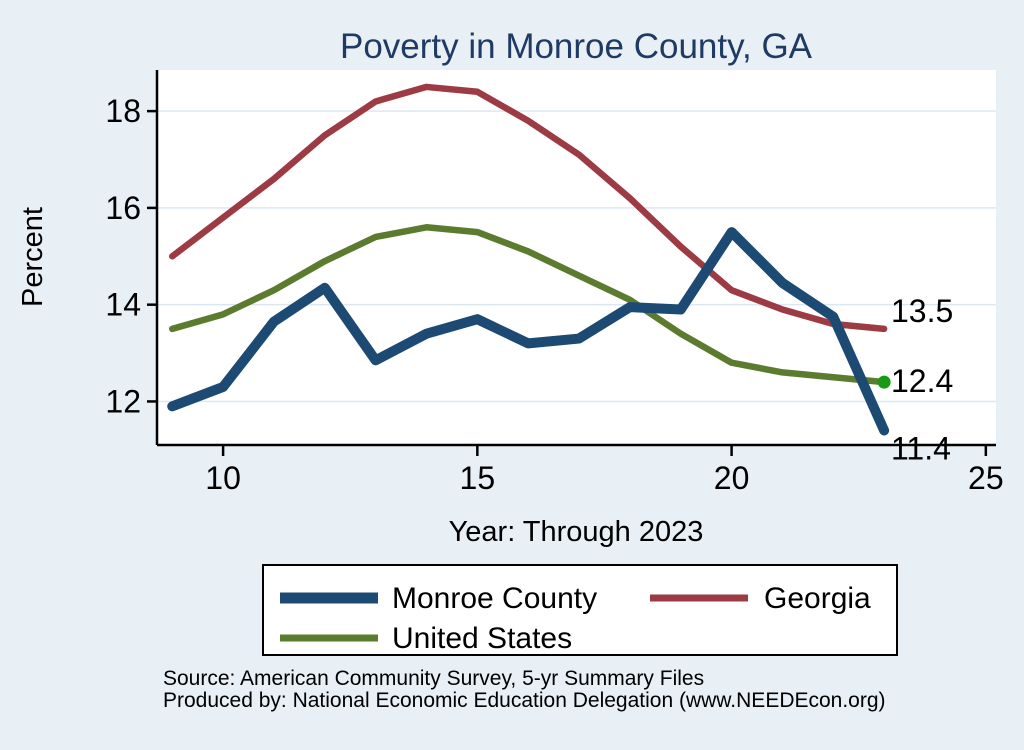 The width and height of the screenshot is (1024, 750). I want to click on chart-title: Poverty in Monroe County, GA, so click(576, 46).